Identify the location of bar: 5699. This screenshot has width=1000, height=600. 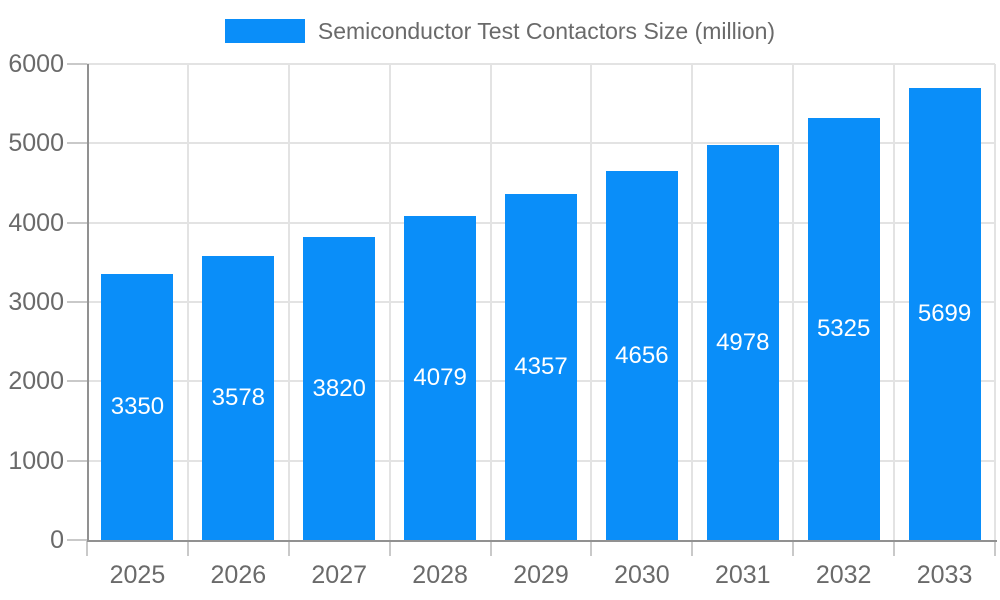
(944, 314).